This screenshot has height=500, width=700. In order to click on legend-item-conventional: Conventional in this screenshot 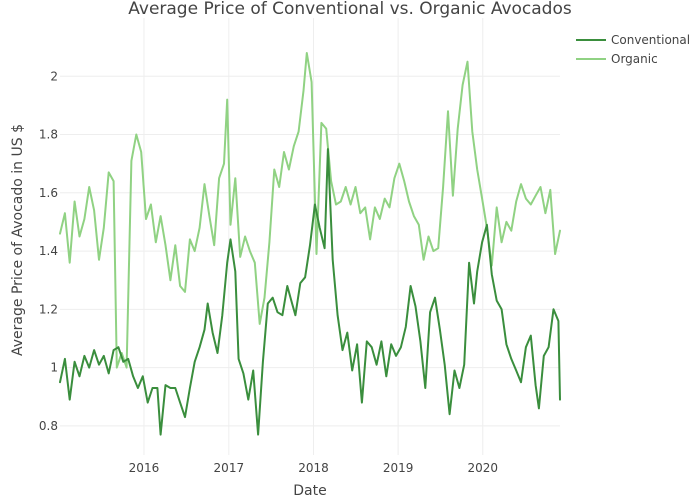, I will do `click(633, 40)`.